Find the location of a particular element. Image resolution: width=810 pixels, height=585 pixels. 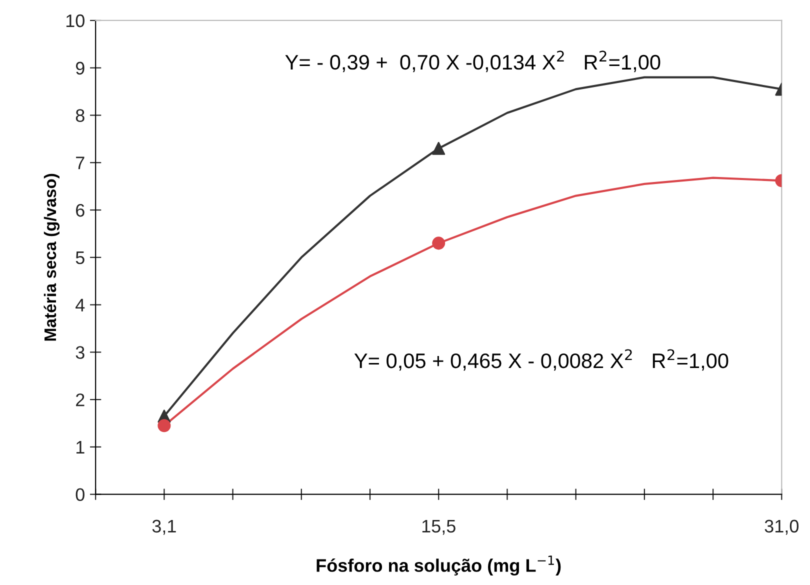

text: Y= - 0,39 + 0,70 X -0,0134 X$^{2}$ R$^{2}$=1,00 is located at coordinates (472, 61).